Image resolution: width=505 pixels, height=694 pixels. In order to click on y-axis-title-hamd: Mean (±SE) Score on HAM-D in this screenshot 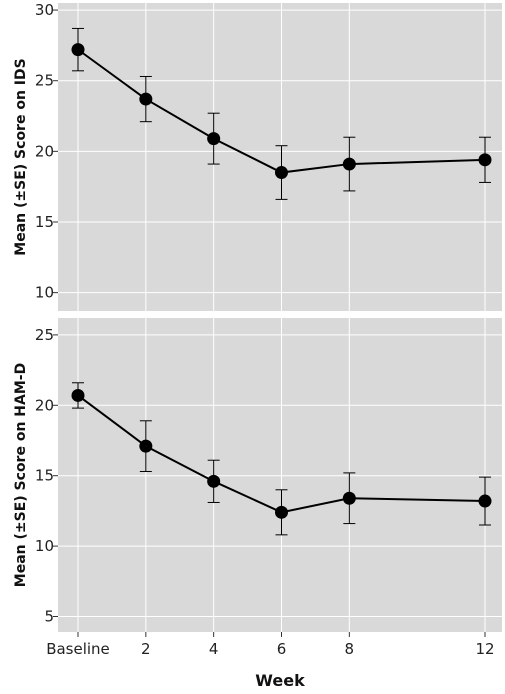, I will do `click(21, 475)`.